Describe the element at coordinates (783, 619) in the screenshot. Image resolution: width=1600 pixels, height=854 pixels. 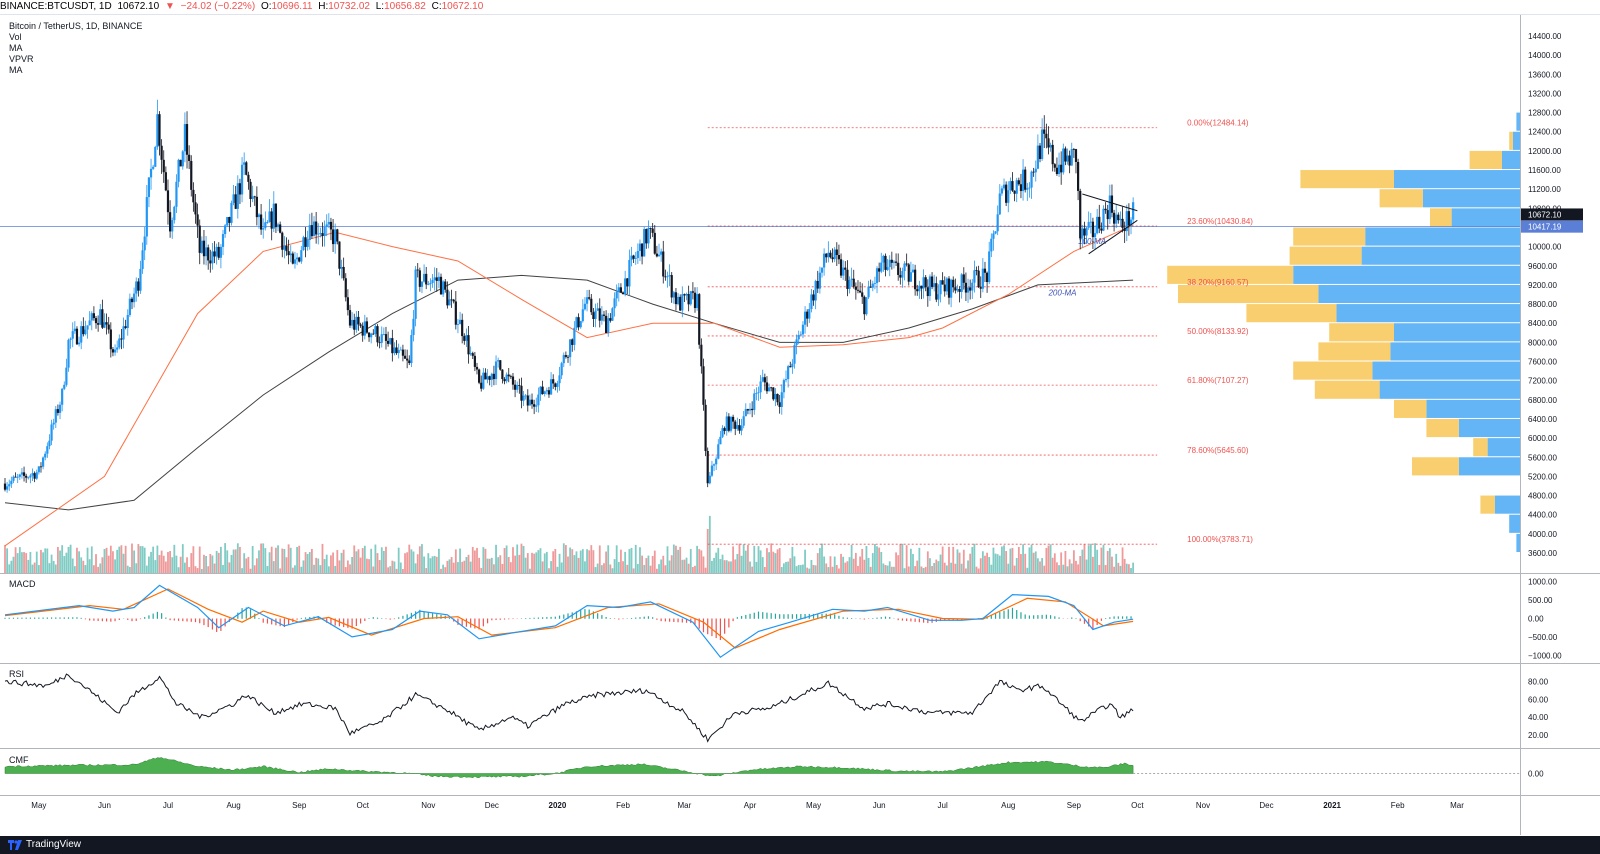
I see `macd-pane: 1000.00 500.00 0.00 −500.00 −1000.00 MACD` at that location.